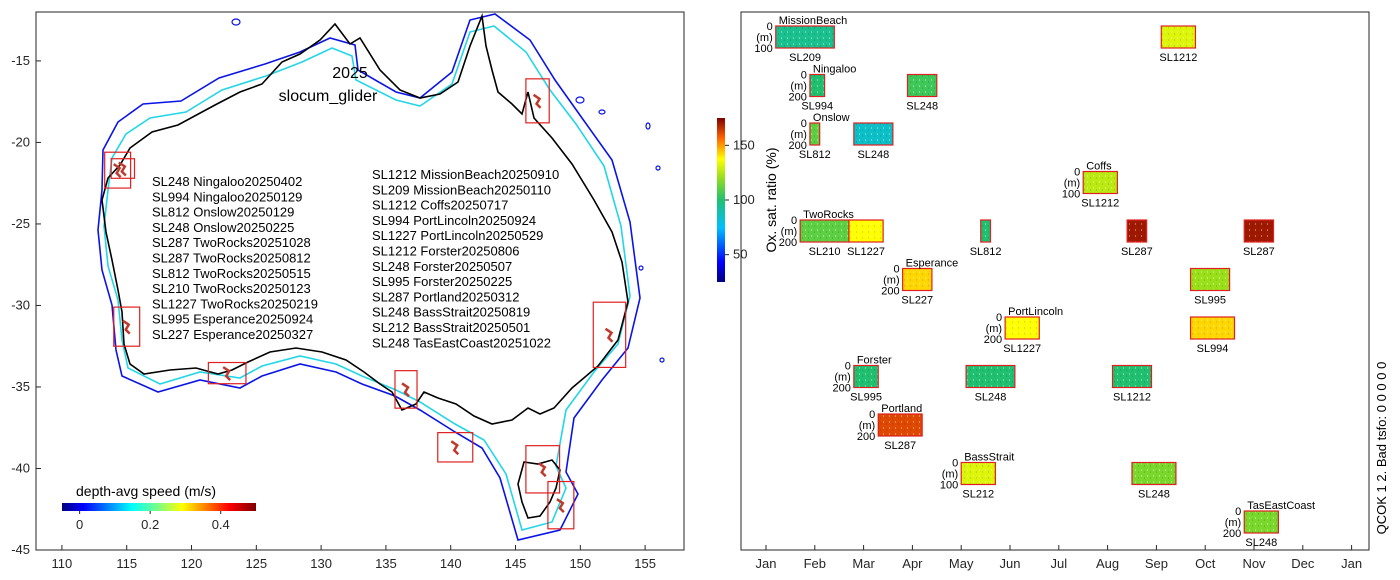 This screenshot has height=580, width=1400. What do you see at coordinates (442, 281) in the screenshot?
I see `deployment-entry: SL995 Forster20250225` at bounding box center [442, 281].